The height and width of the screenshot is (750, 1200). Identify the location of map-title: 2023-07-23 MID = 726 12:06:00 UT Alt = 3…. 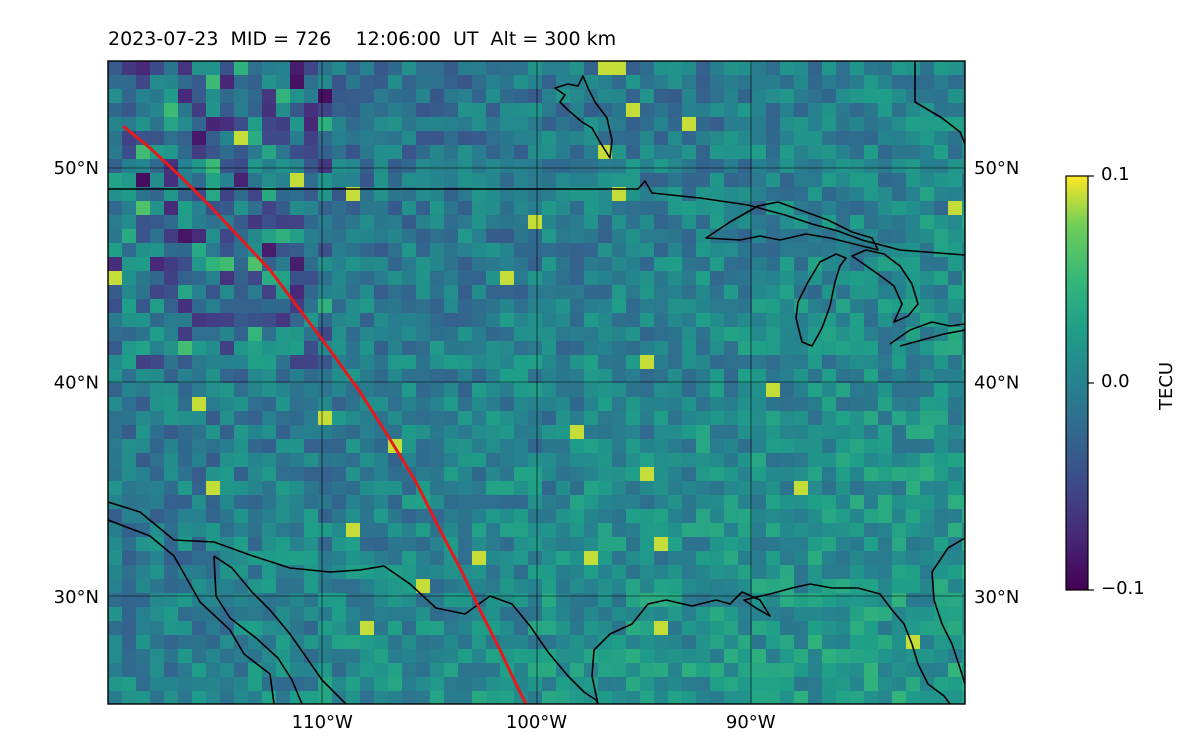
(362, 39).